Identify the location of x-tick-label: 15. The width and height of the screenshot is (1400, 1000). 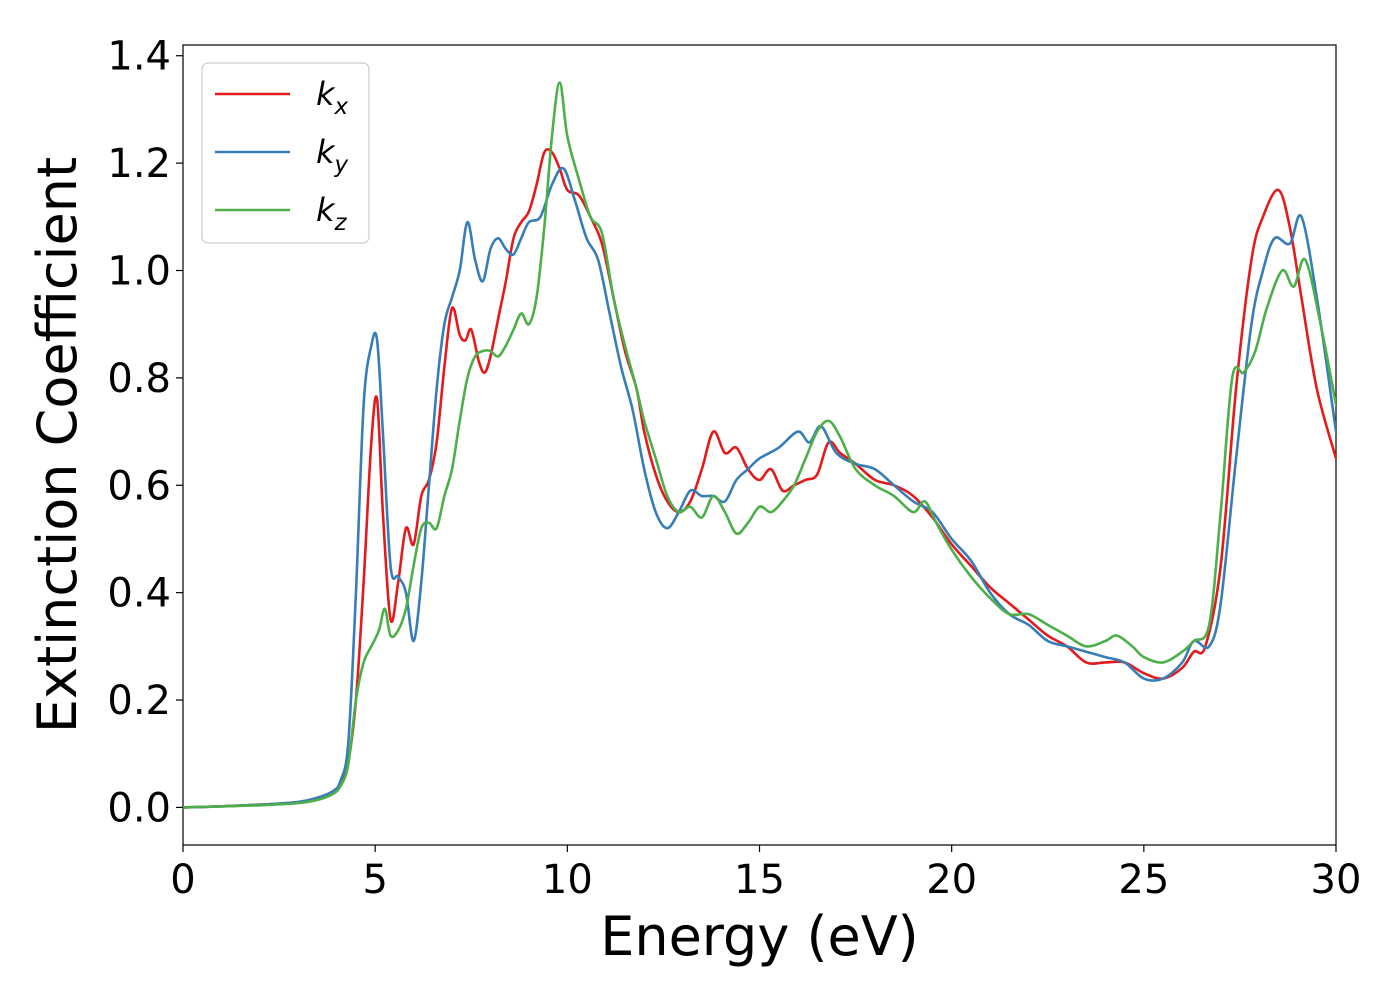
(759, 880).